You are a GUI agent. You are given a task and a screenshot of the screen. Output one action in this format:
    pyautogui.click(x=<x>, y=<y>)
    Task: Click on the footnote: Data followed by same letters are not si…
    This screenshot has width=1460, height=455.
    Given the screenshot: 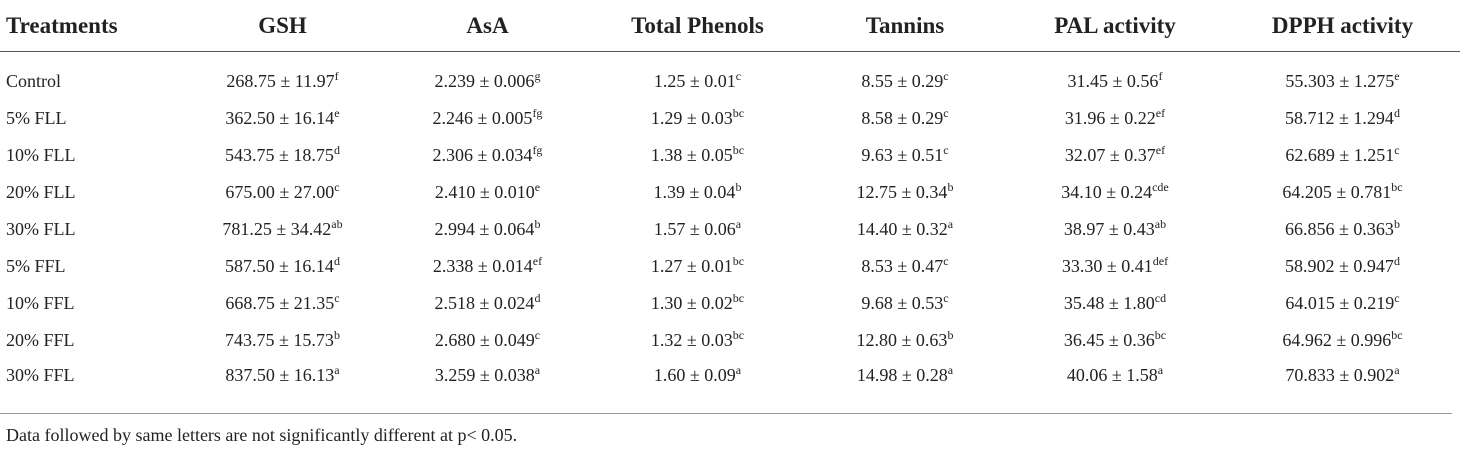 What is the action you would take?
    pyautogui.click(x=262, y=435)
    